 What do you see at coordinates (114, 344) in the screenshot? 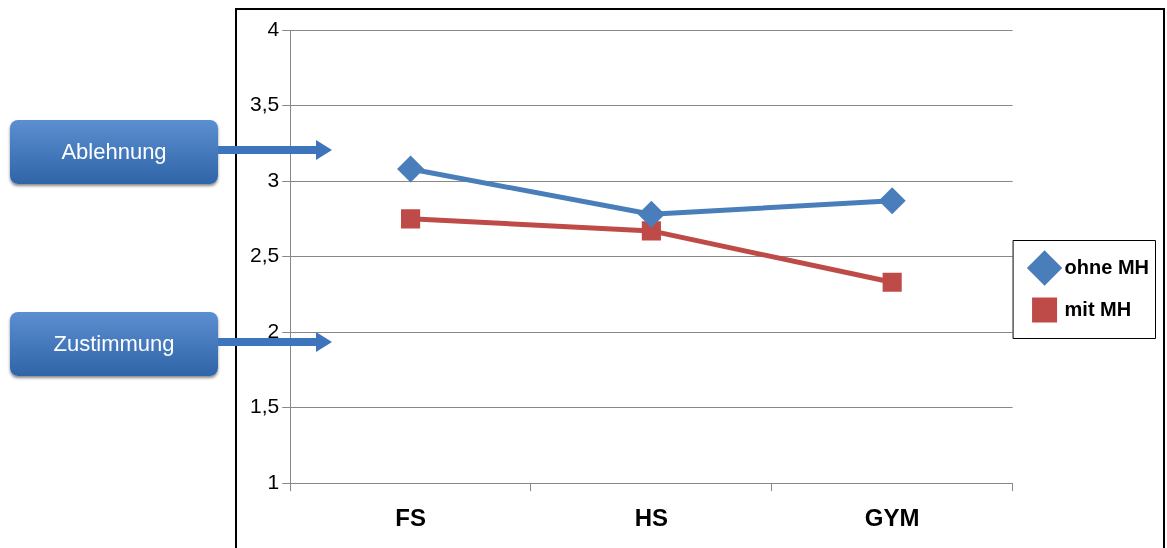
I see `text: Zustimmung` at bounding box center [114, 344].